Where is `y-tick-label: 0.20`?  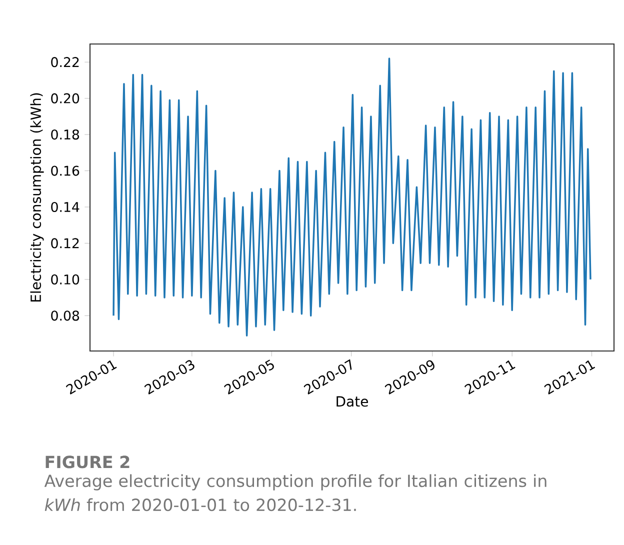
y-tick-label: 0.20 is located at coordinates (65, 98).